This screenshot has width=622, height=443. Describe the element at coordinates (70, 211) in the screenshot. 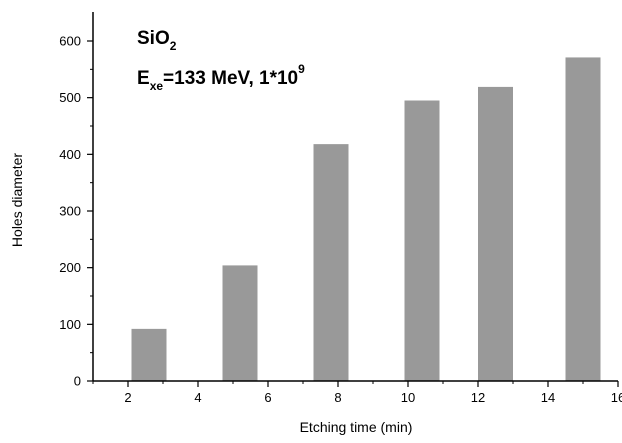

I see `y-tick-label: 300` at that location.